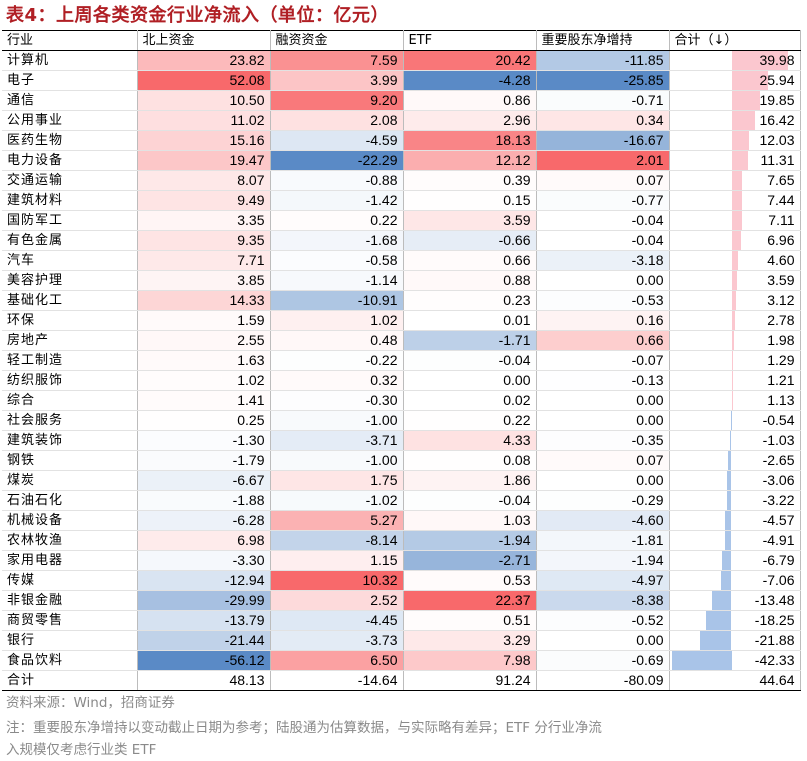  I want to click on shareholder-cell: -0.77, so click(603, 200).